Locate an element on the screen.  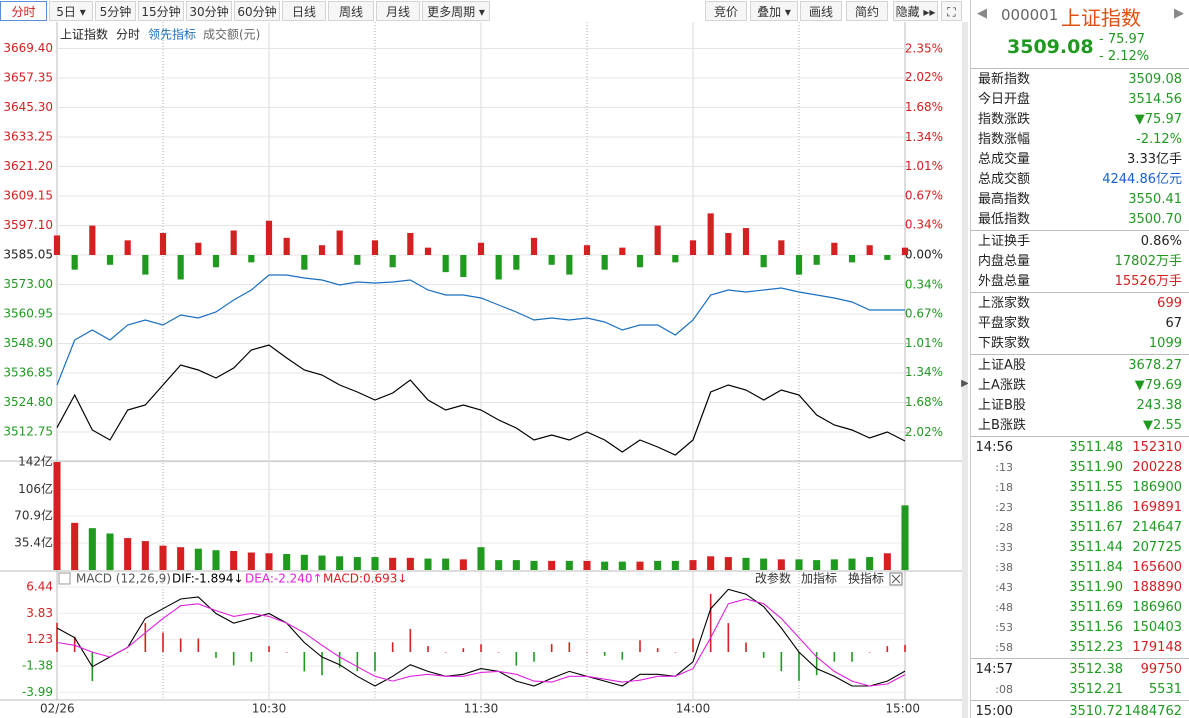
trade-row: :08 3512.21 5531 is located at coordinates (1080, 690).